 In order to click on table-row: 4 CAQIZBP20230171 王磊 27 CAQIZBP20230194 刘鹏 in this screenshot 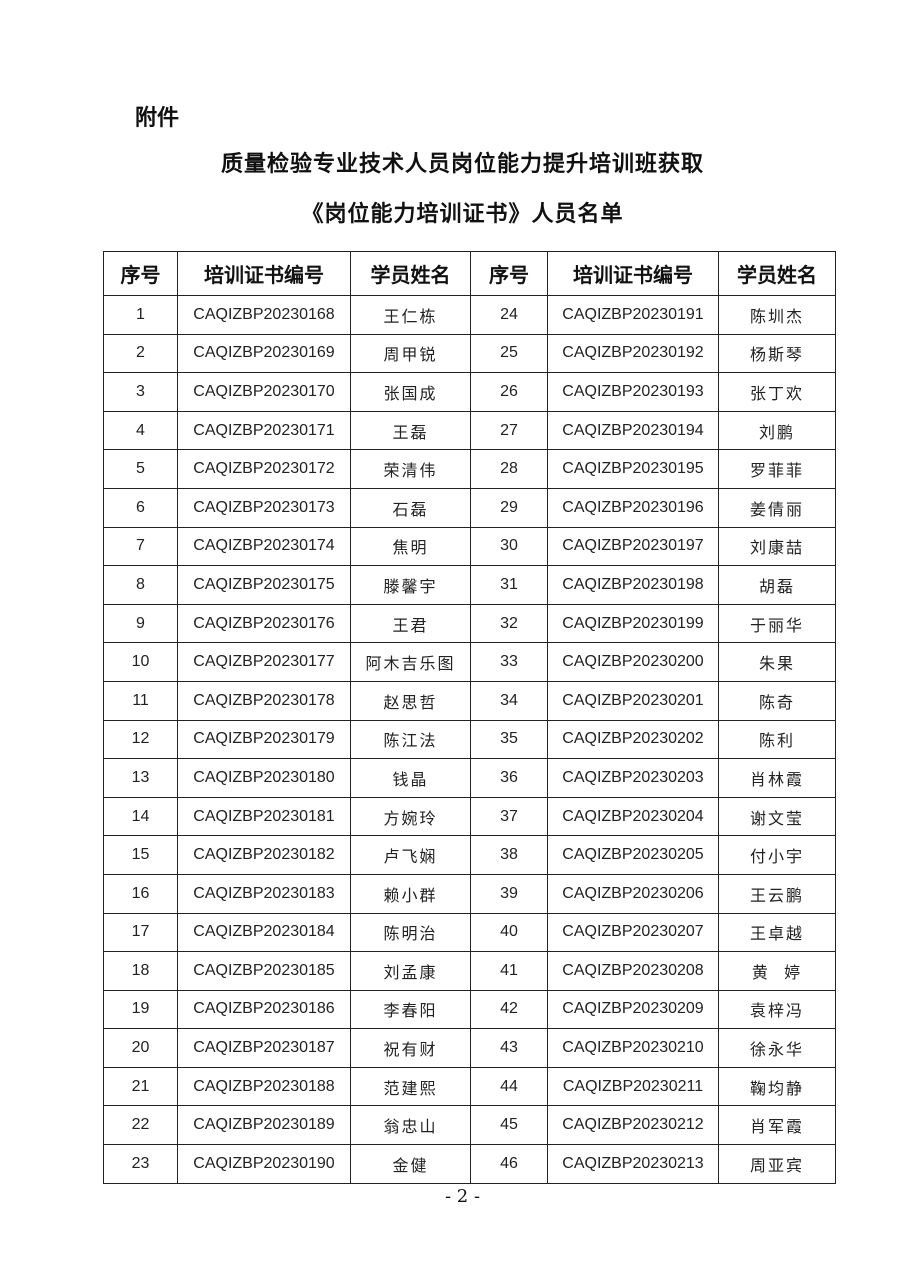, I will do `click(469, 430)`.